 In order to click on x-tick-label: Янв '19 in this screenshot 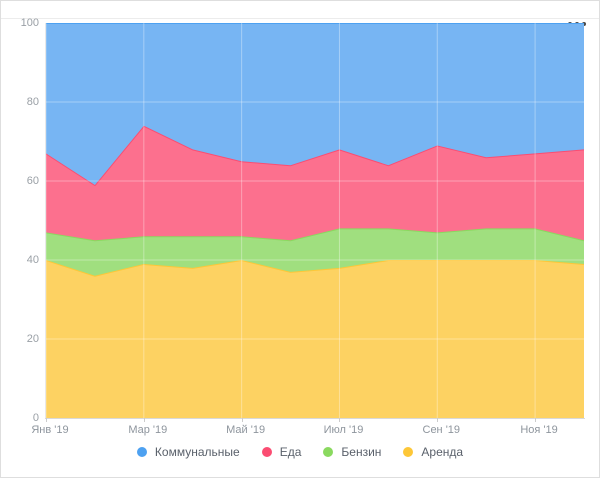, I will do `click(50, 430)`.